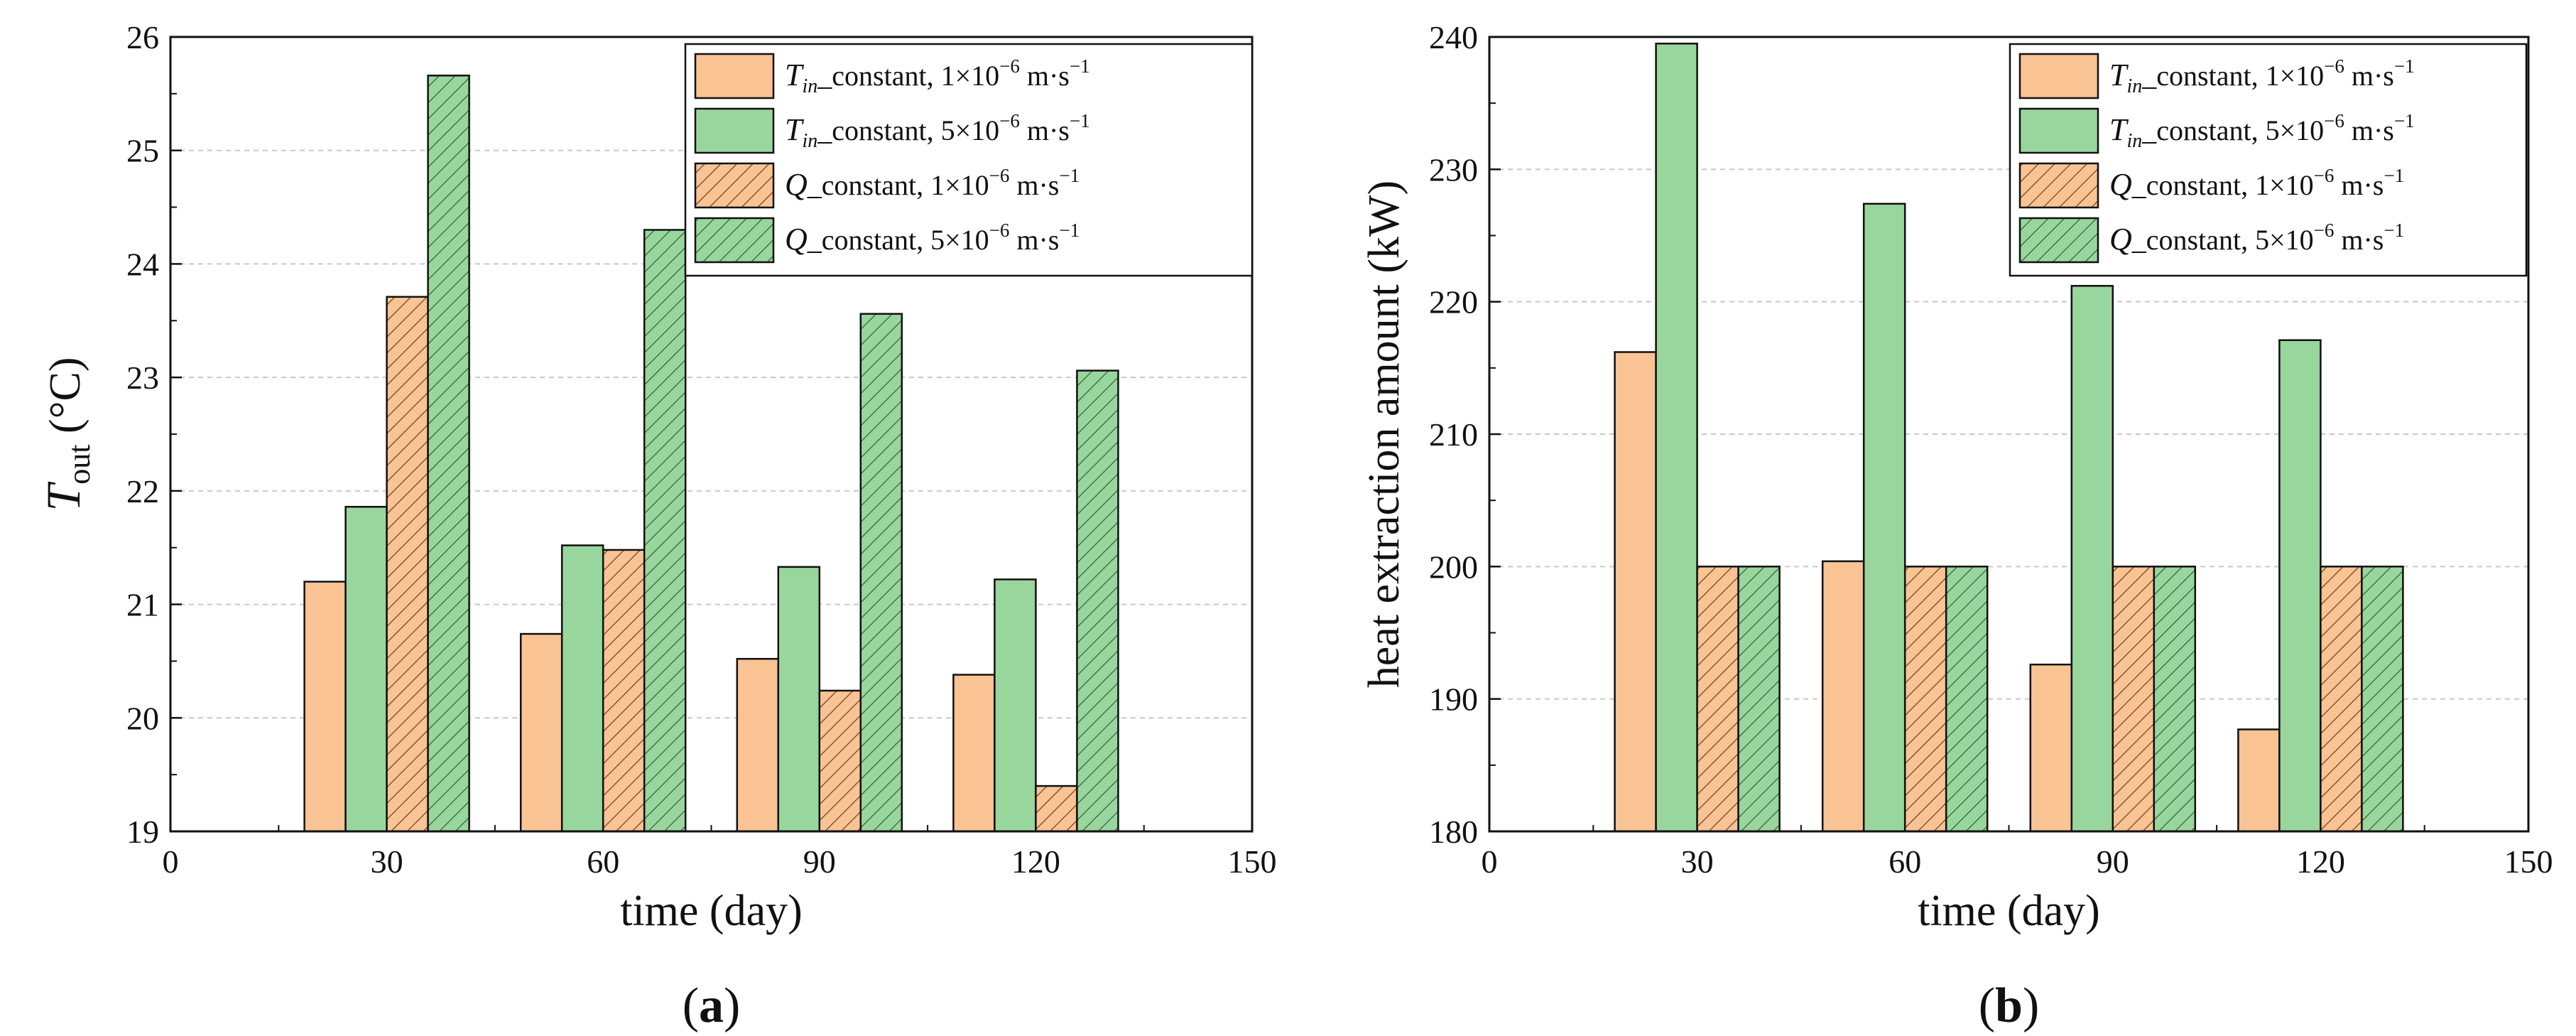 The height and width of the screenshot is (1036, 2576). What do you see at coordinates (143, 37) in the screenshot?
I see `y-tick-label: 26` at bounding box center [143, 37].